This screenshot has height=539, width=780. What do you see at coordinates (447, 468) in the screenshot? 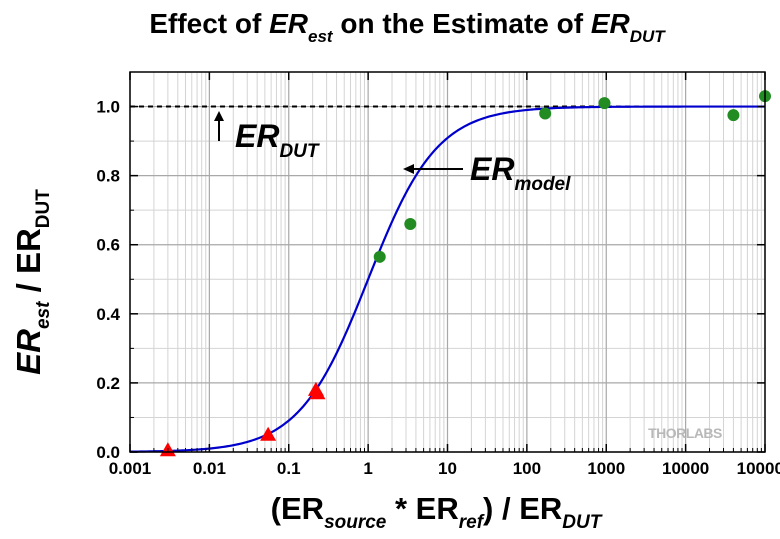
I see `x-tick-label: 10` at bounding box center [447, 468].